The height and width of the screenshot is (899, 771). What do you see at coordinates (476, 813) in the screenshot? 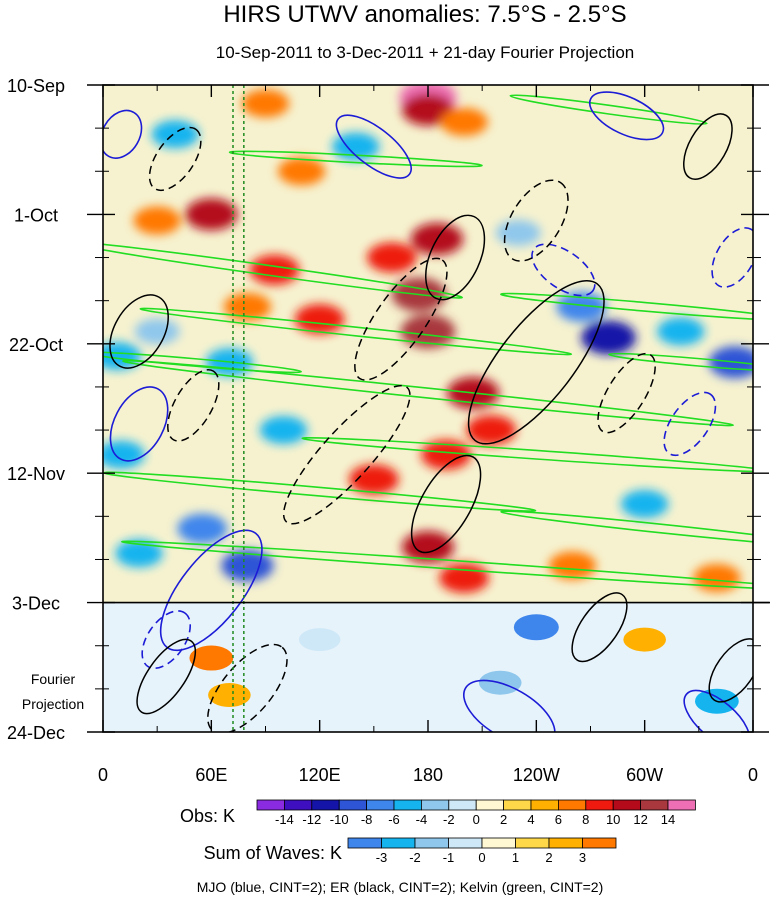
I see `obs-colorbar: -14 -12 -10 -8 -6 -4 -2 0 2 4 6 8 10 12 14` at bounding box center [476, 813].